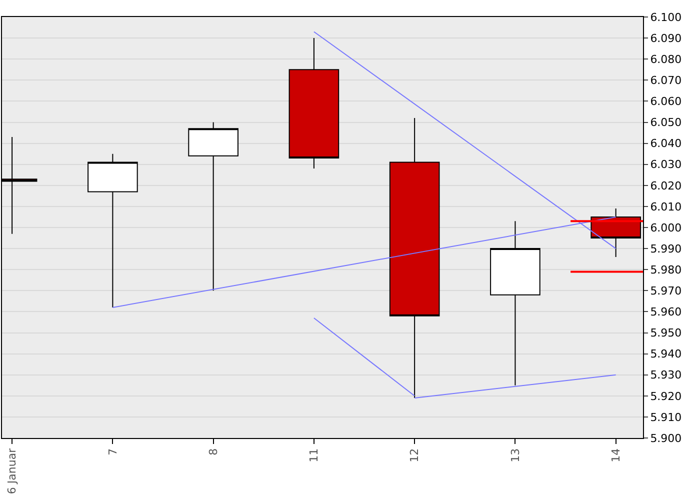 Image resolution: width=691 pixels, height=495 pixels. What do you see at coordinates (415, 455) in the screenshot?
I see `x-tick-label: 12` at bounding box center [415, 455].